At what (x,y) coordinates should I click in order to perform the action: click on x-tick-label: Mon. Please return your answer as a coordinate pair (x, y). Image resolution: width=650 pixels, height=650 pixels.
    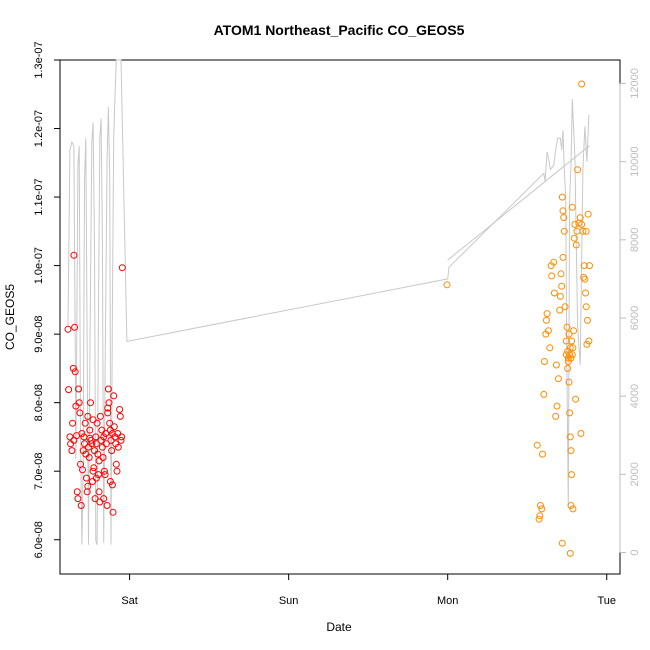
    Looking at the image, I should click on (447, 601).